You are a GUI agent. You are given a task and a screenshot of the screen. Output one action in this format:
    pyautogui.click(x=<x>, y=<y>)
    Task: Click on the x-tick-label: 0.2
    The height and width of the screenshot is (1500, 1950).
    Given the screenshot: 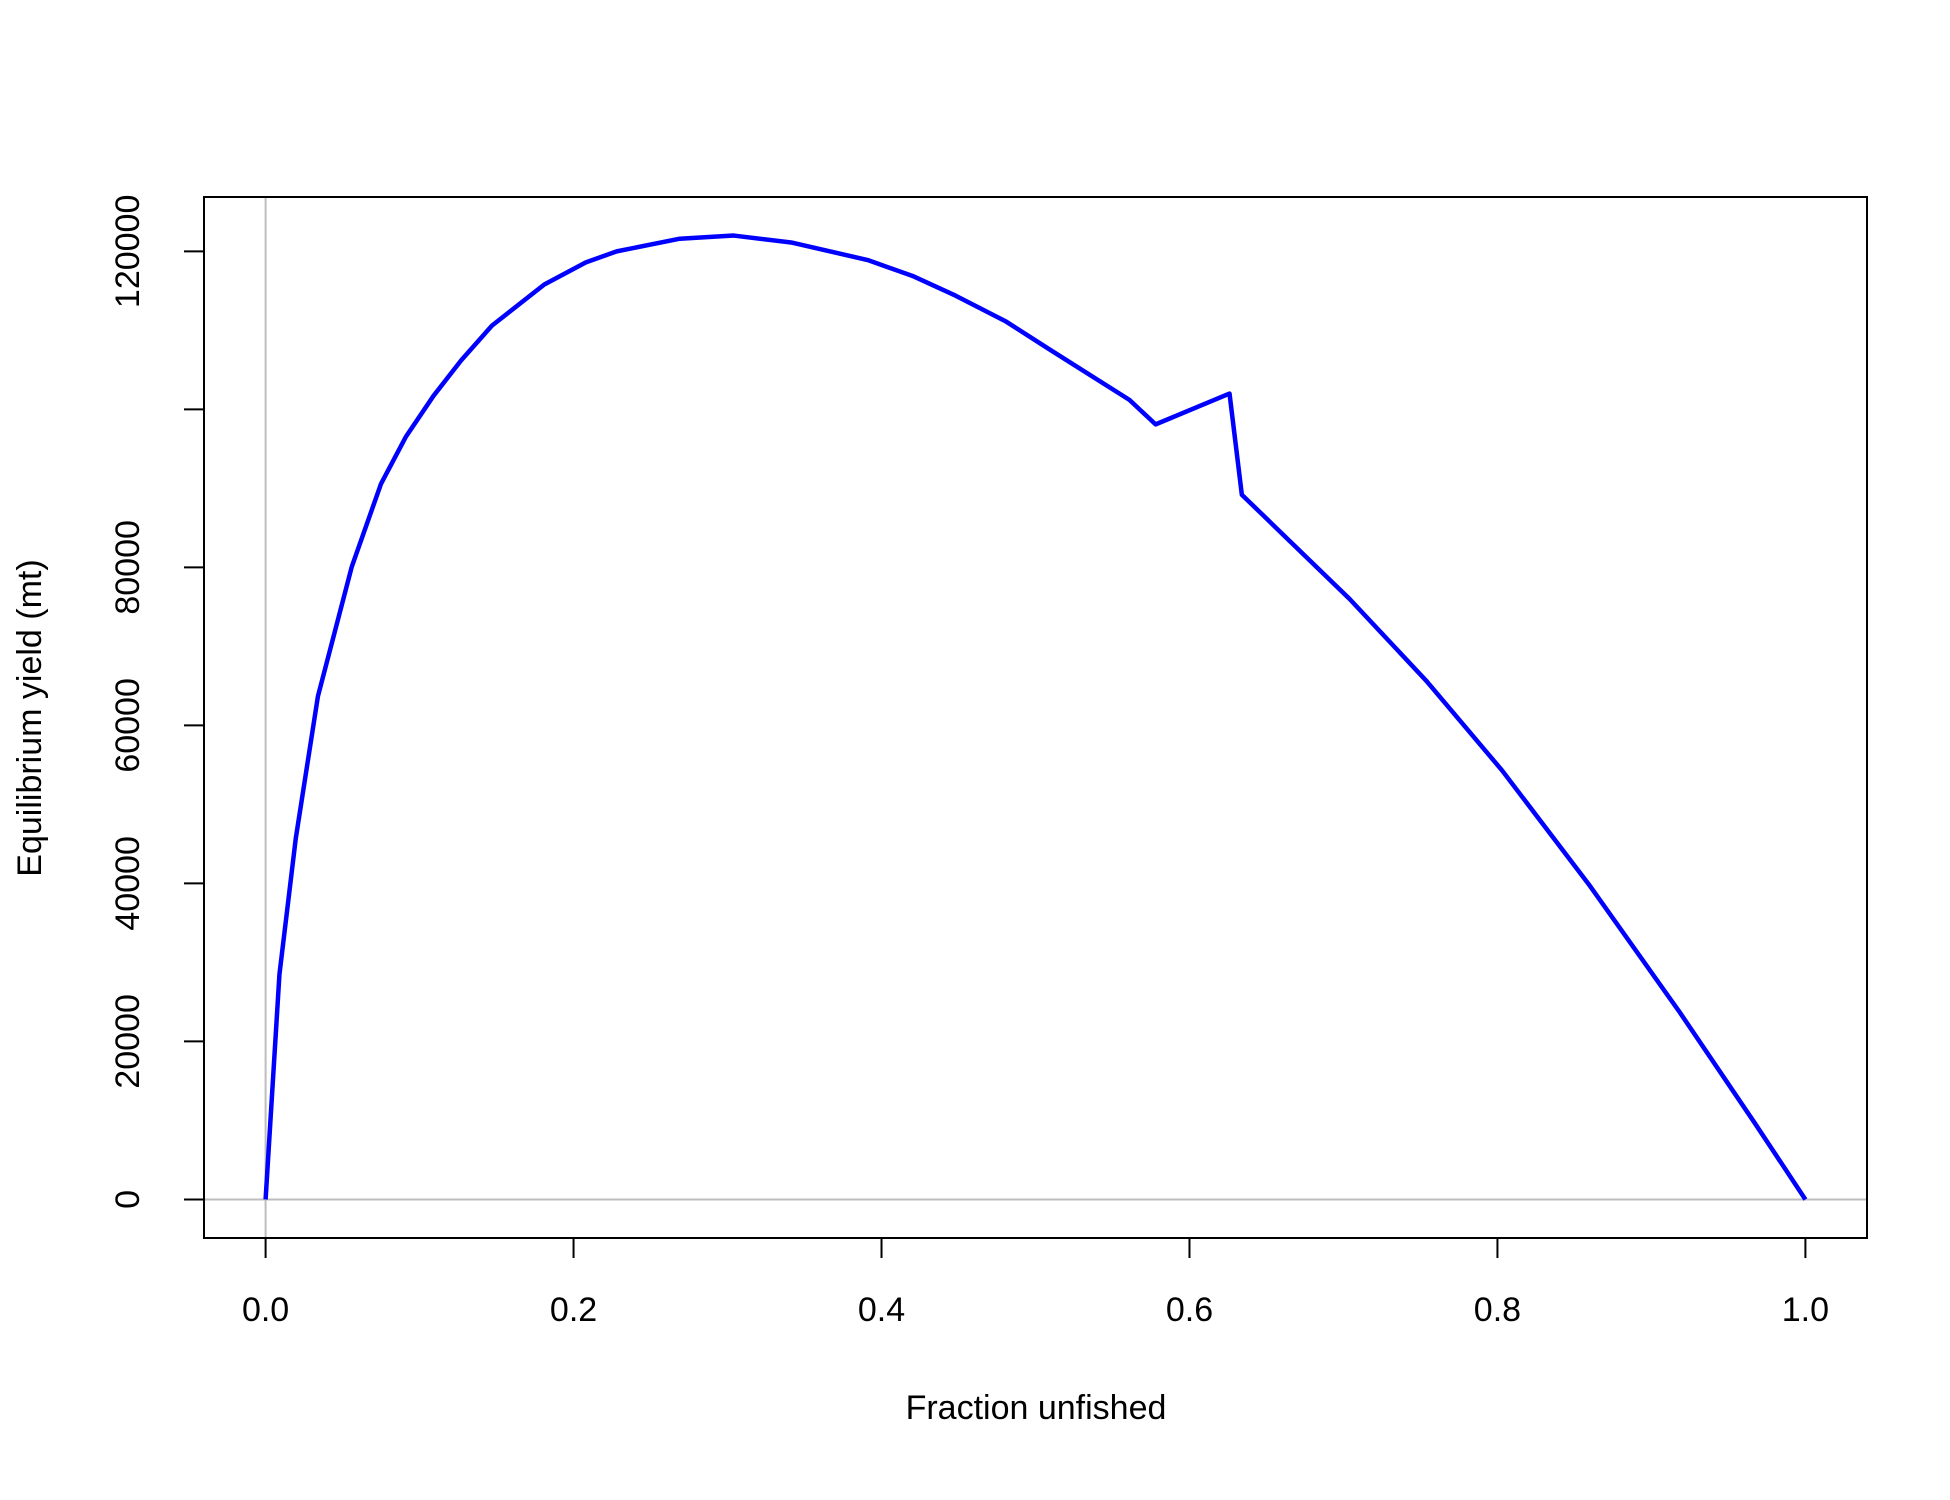 What is the action you would take?
    pyautogui.click(x=573, y=1310)
    